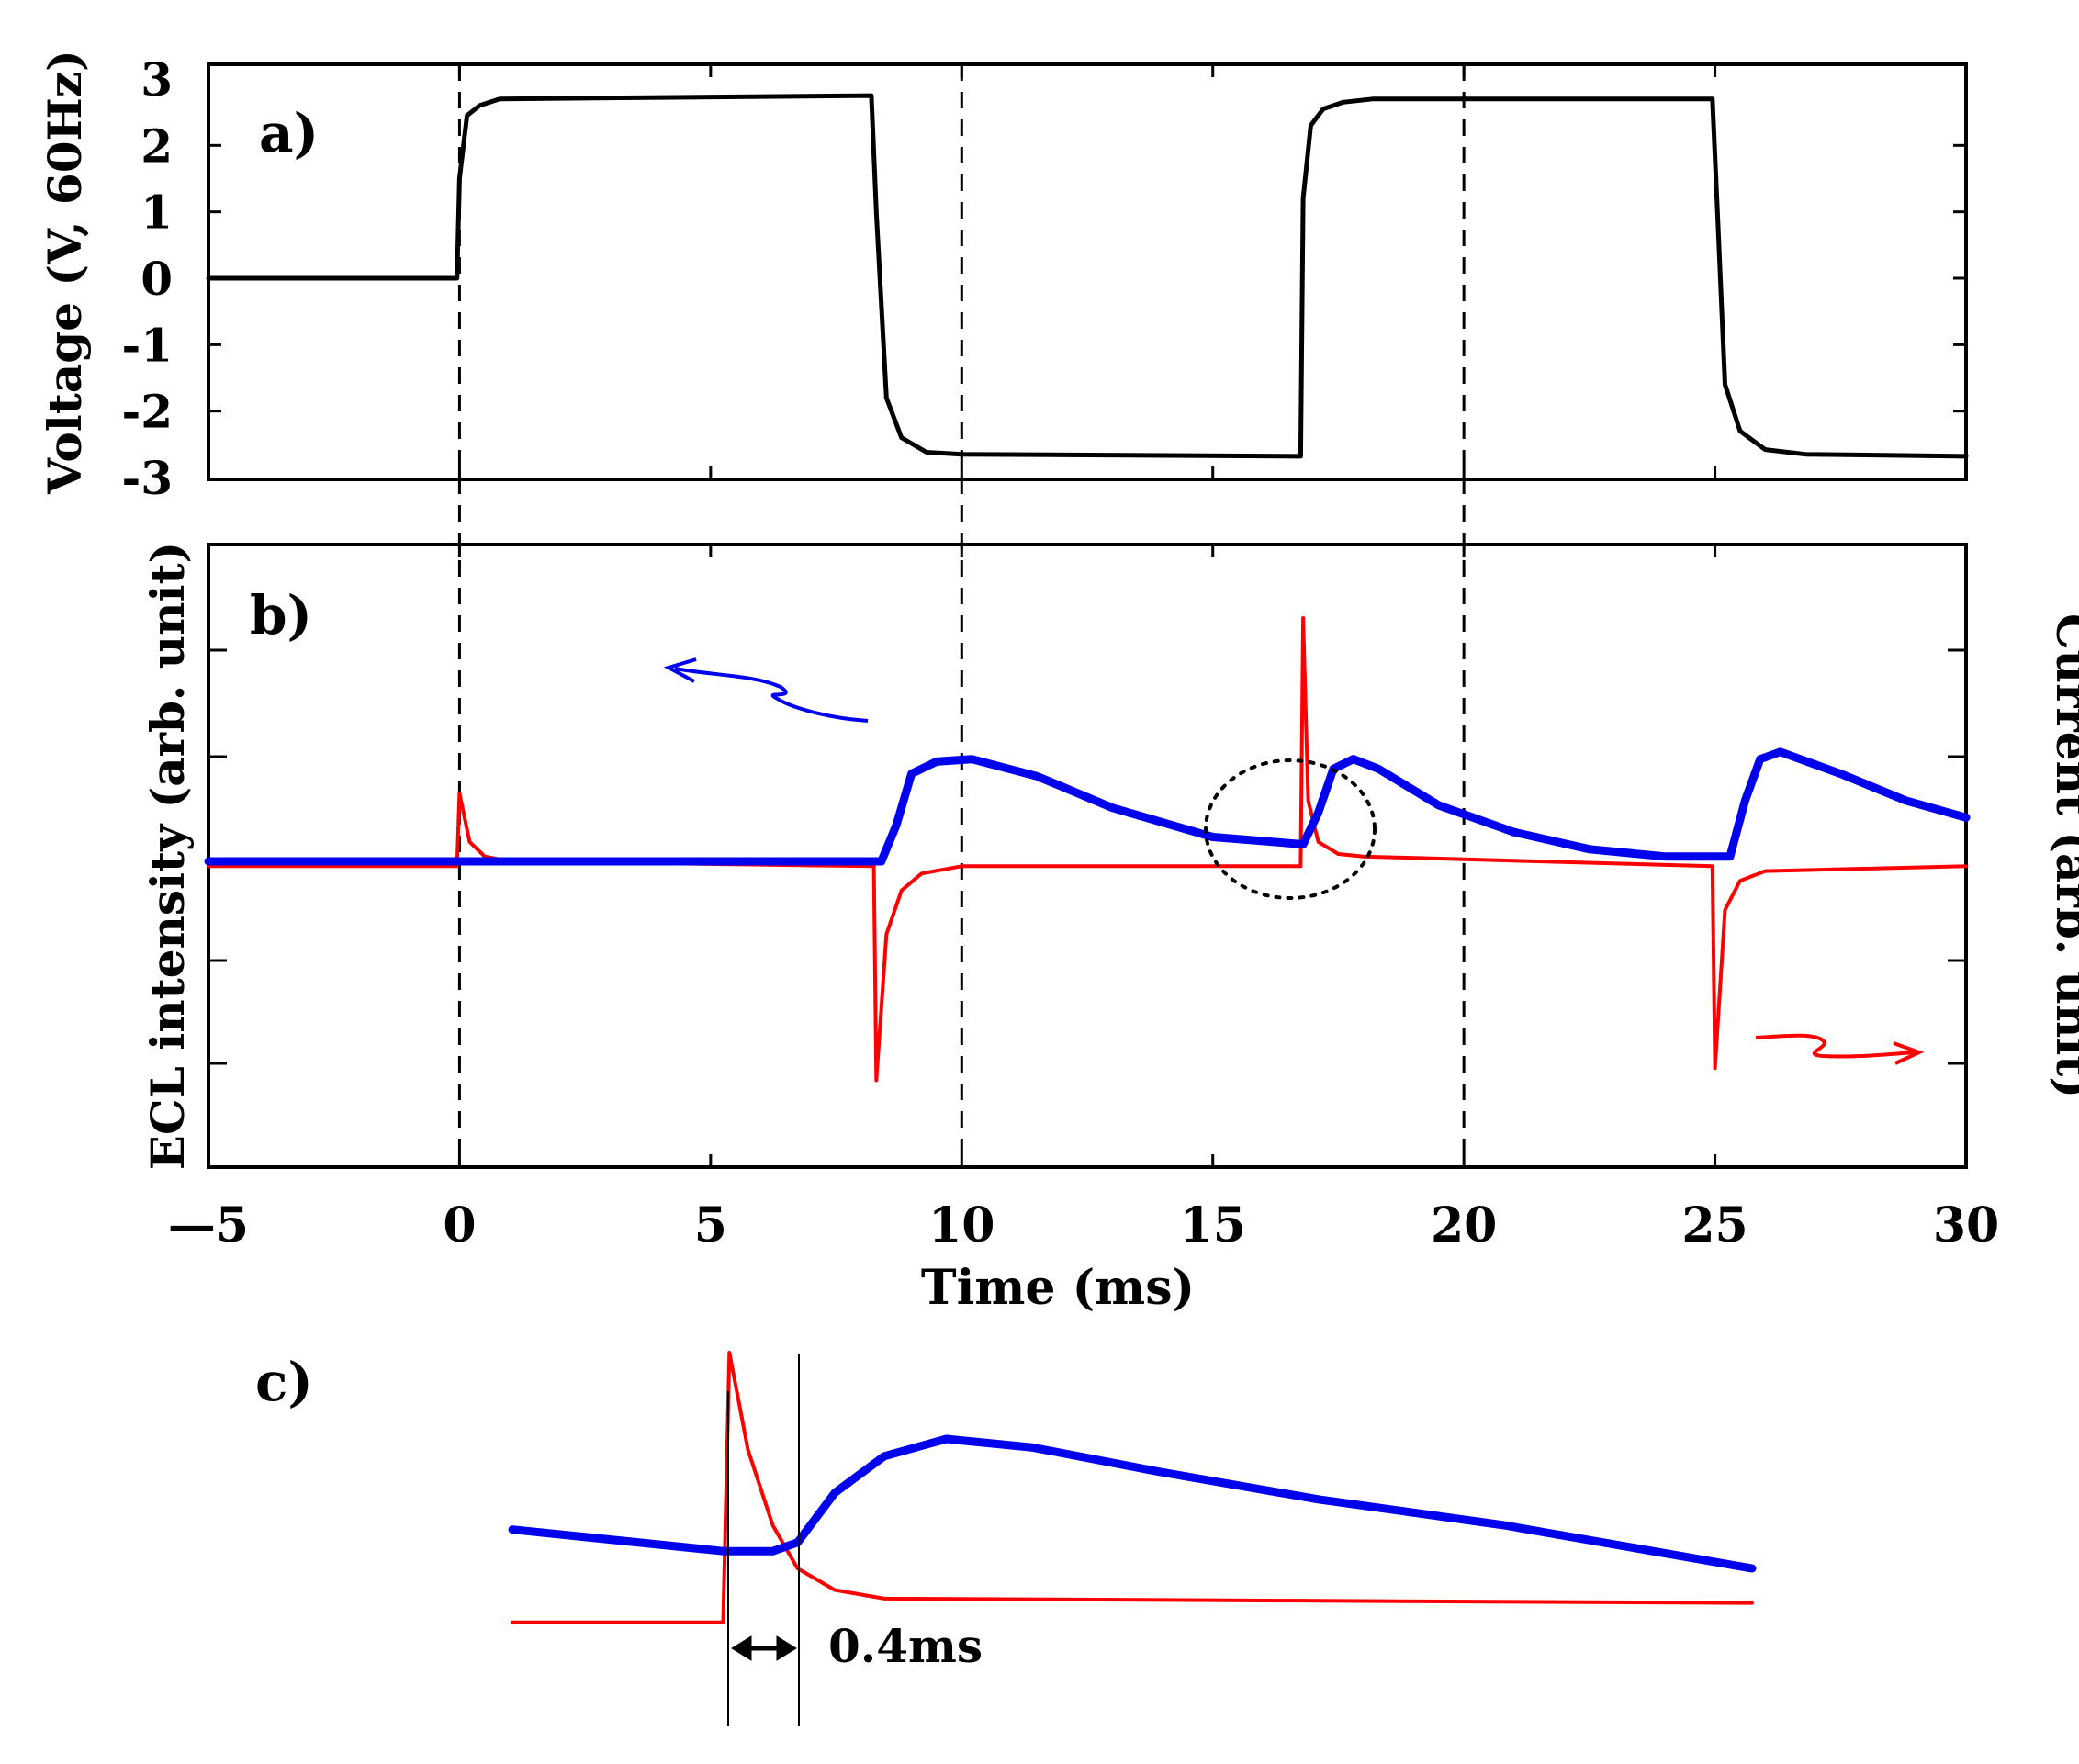  What do you see at coordinates (156, 279) in the screenshot?
I see `voltage-tick-label: 0` at bounding box center [156, 279].